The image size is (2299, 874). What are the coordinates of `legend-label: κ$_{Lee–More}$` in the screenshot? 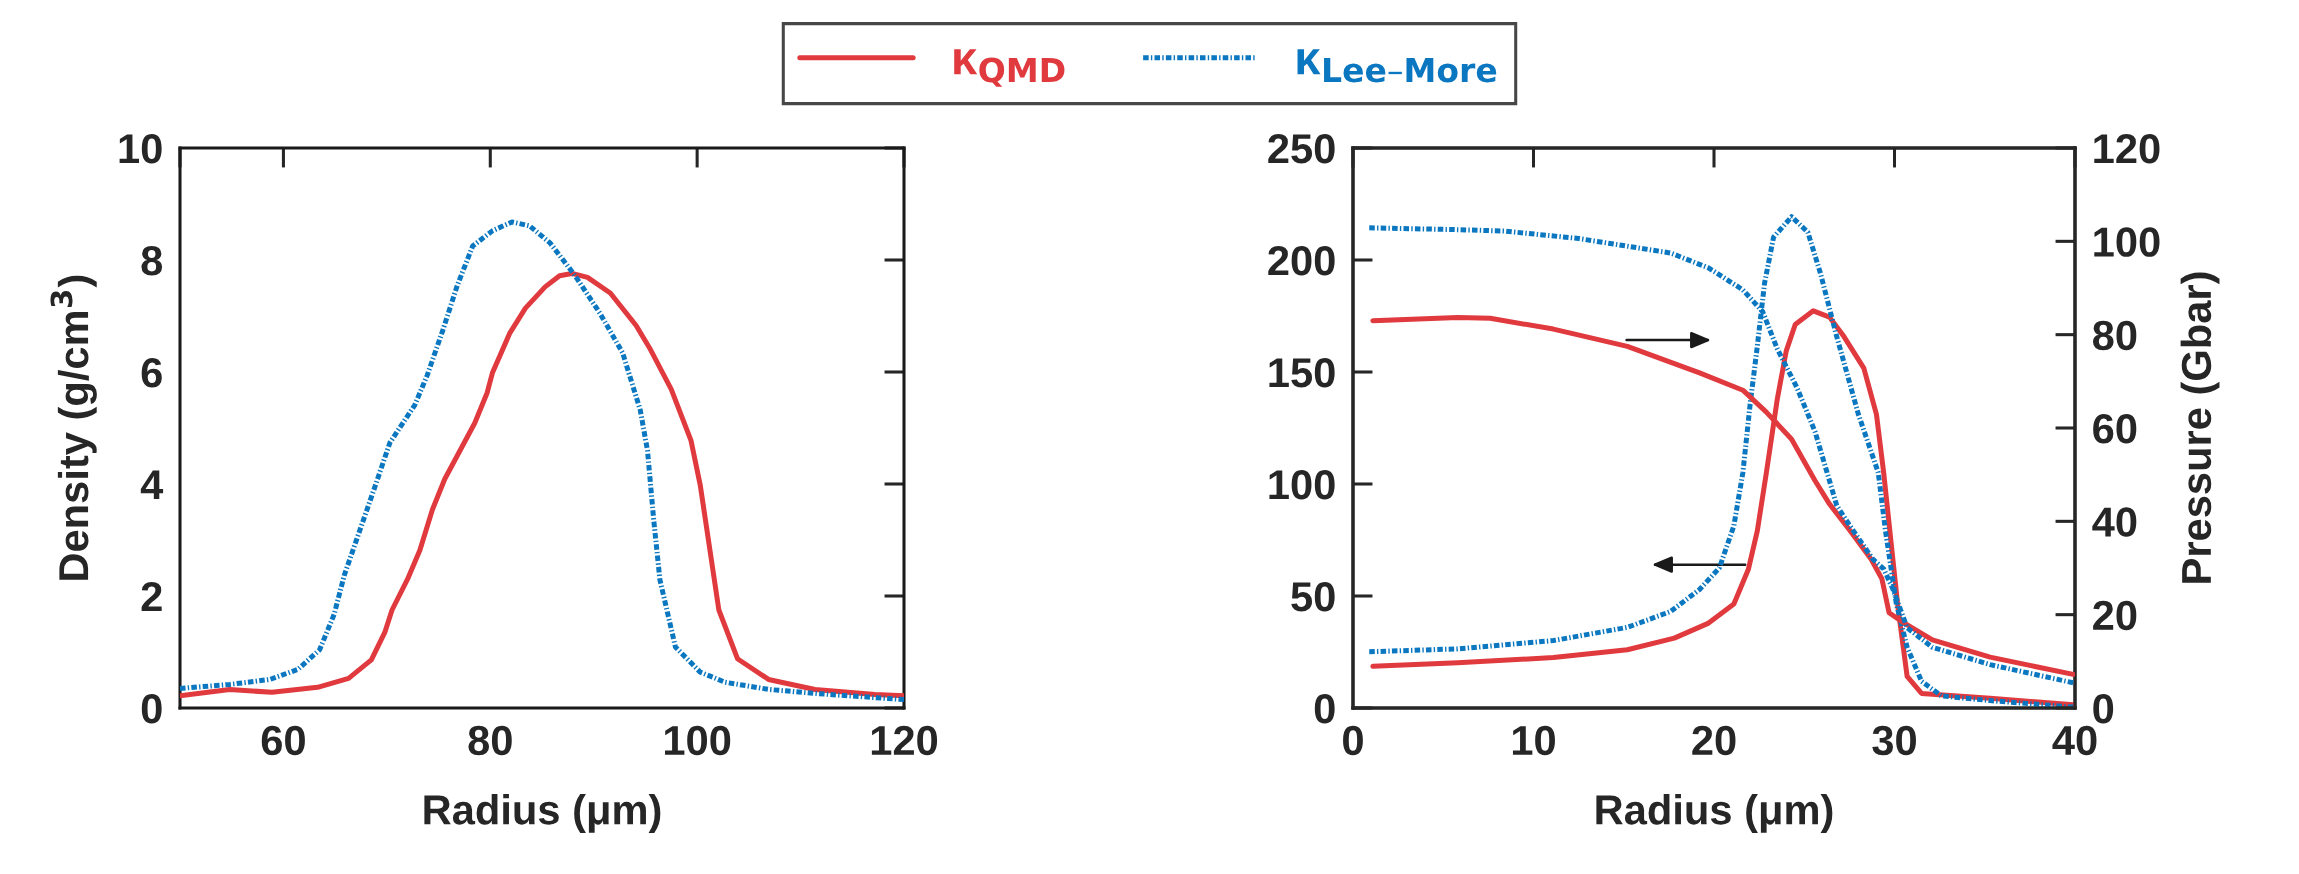 It's located at (1397, 66).